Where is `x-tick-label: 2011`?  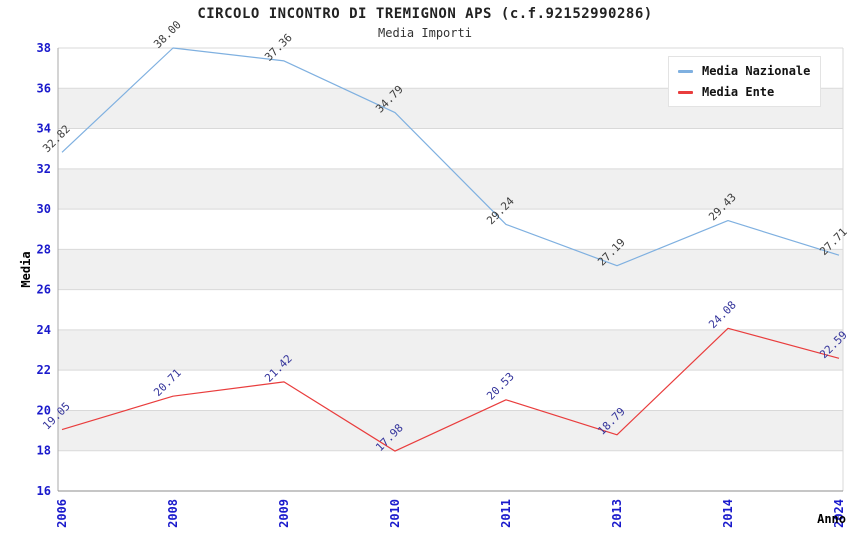
x-tick-label: 2011 is located at coordinates (506, 513).